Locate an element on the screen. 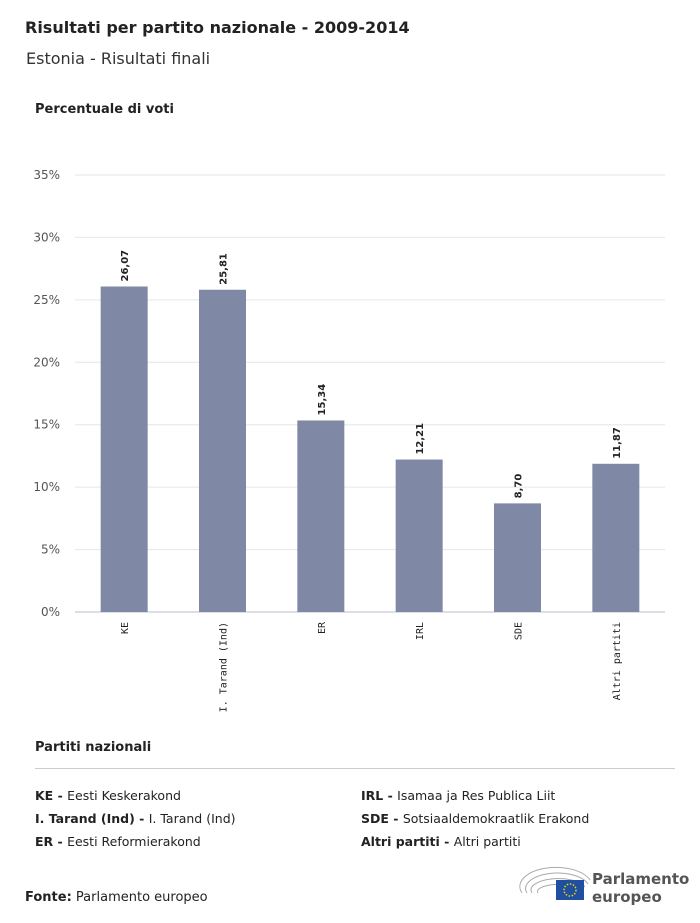 The image size is (700, 923). y-axis-label: Percentuale di voti is located at coordinates (104, 109).